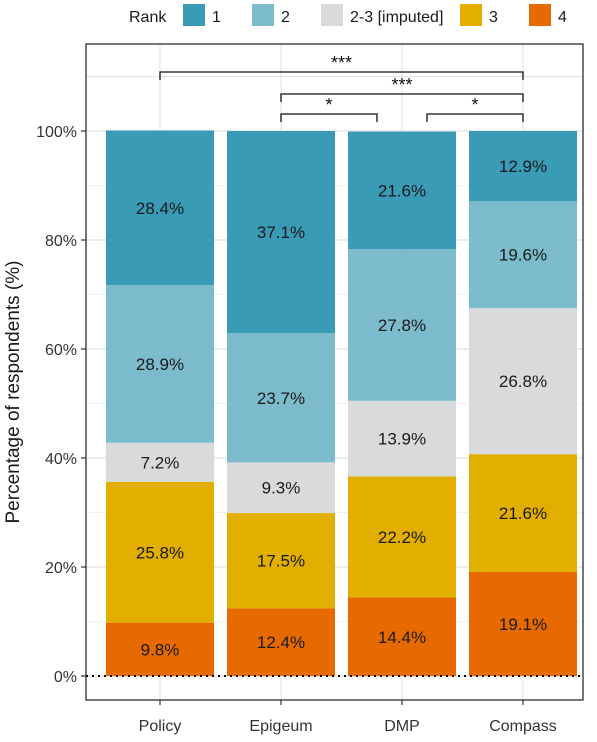 Image resolution: width=597 pixels, height=742 pixels. I want to click on bar-value-label: 28.4%, so click(160, 208).